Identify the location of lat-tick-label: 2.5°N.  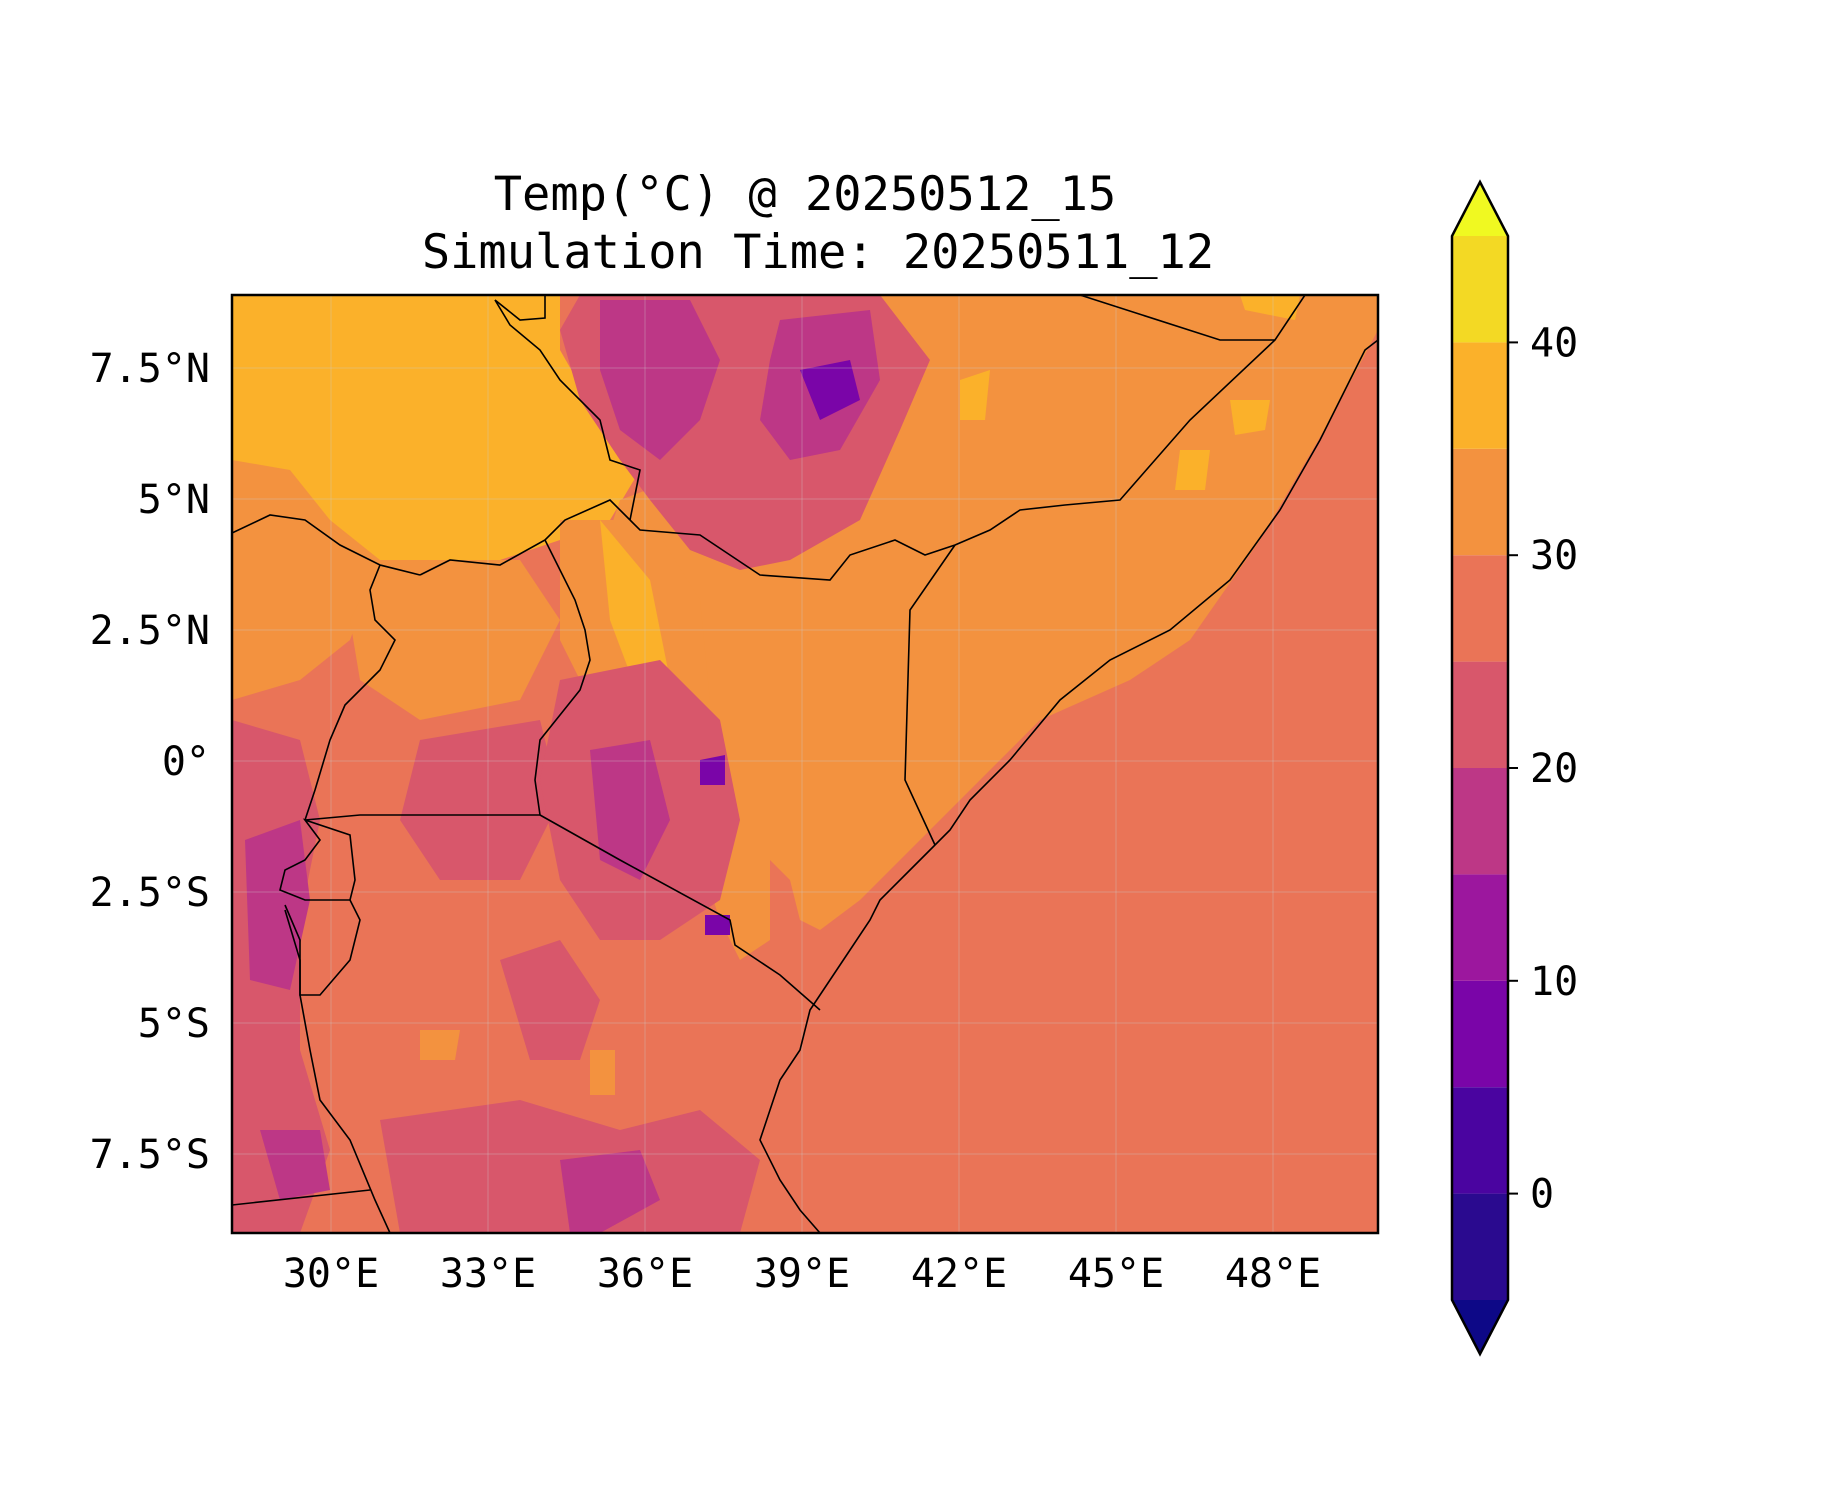
(150, 631).